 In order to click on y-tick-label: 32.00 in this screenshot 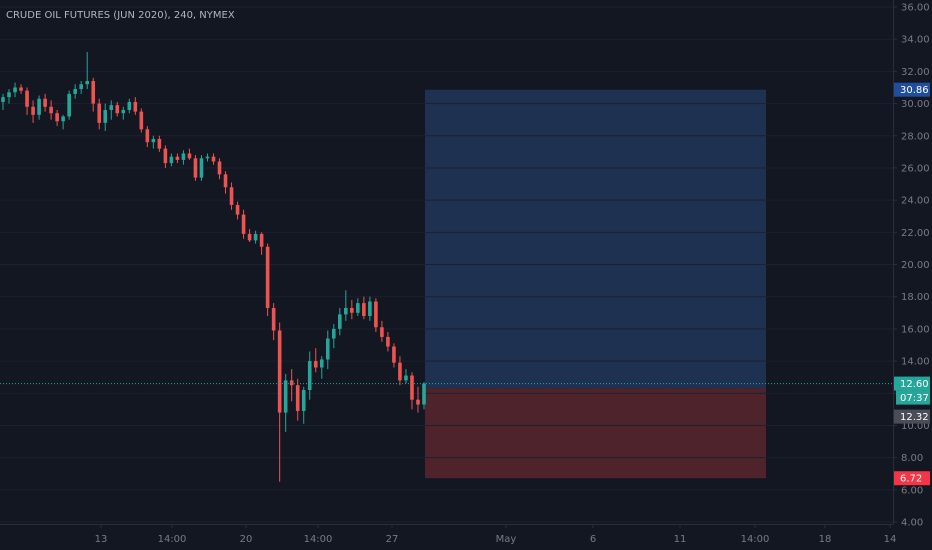, I will do `click(915, 72)`.